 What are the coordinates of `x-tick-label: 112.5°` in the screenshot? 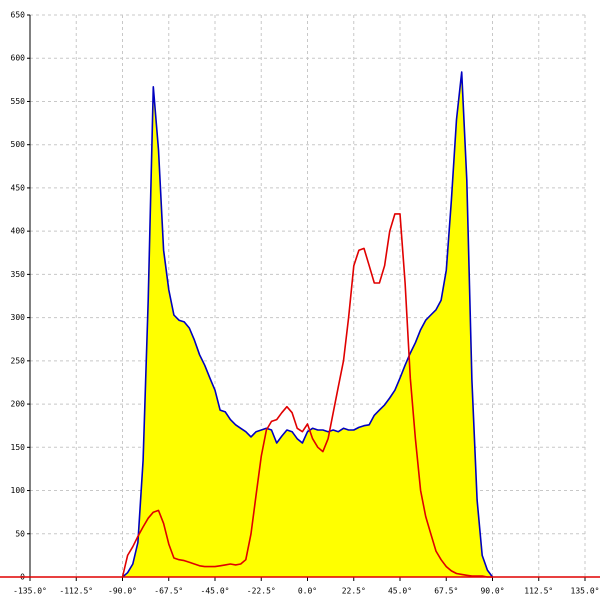 It's located at (538, 591).